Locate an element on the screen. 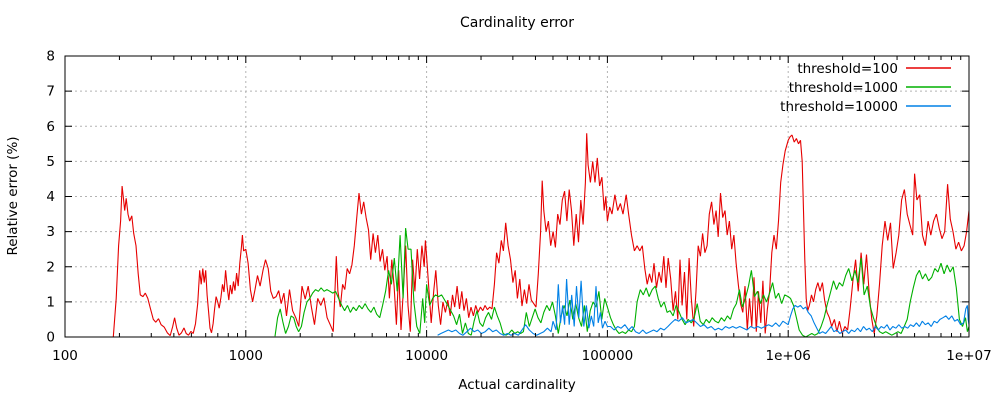 The width and height of the screenshot is (1000, 400). legend-label: threshold=10000 is located at coordinates (839, 107).